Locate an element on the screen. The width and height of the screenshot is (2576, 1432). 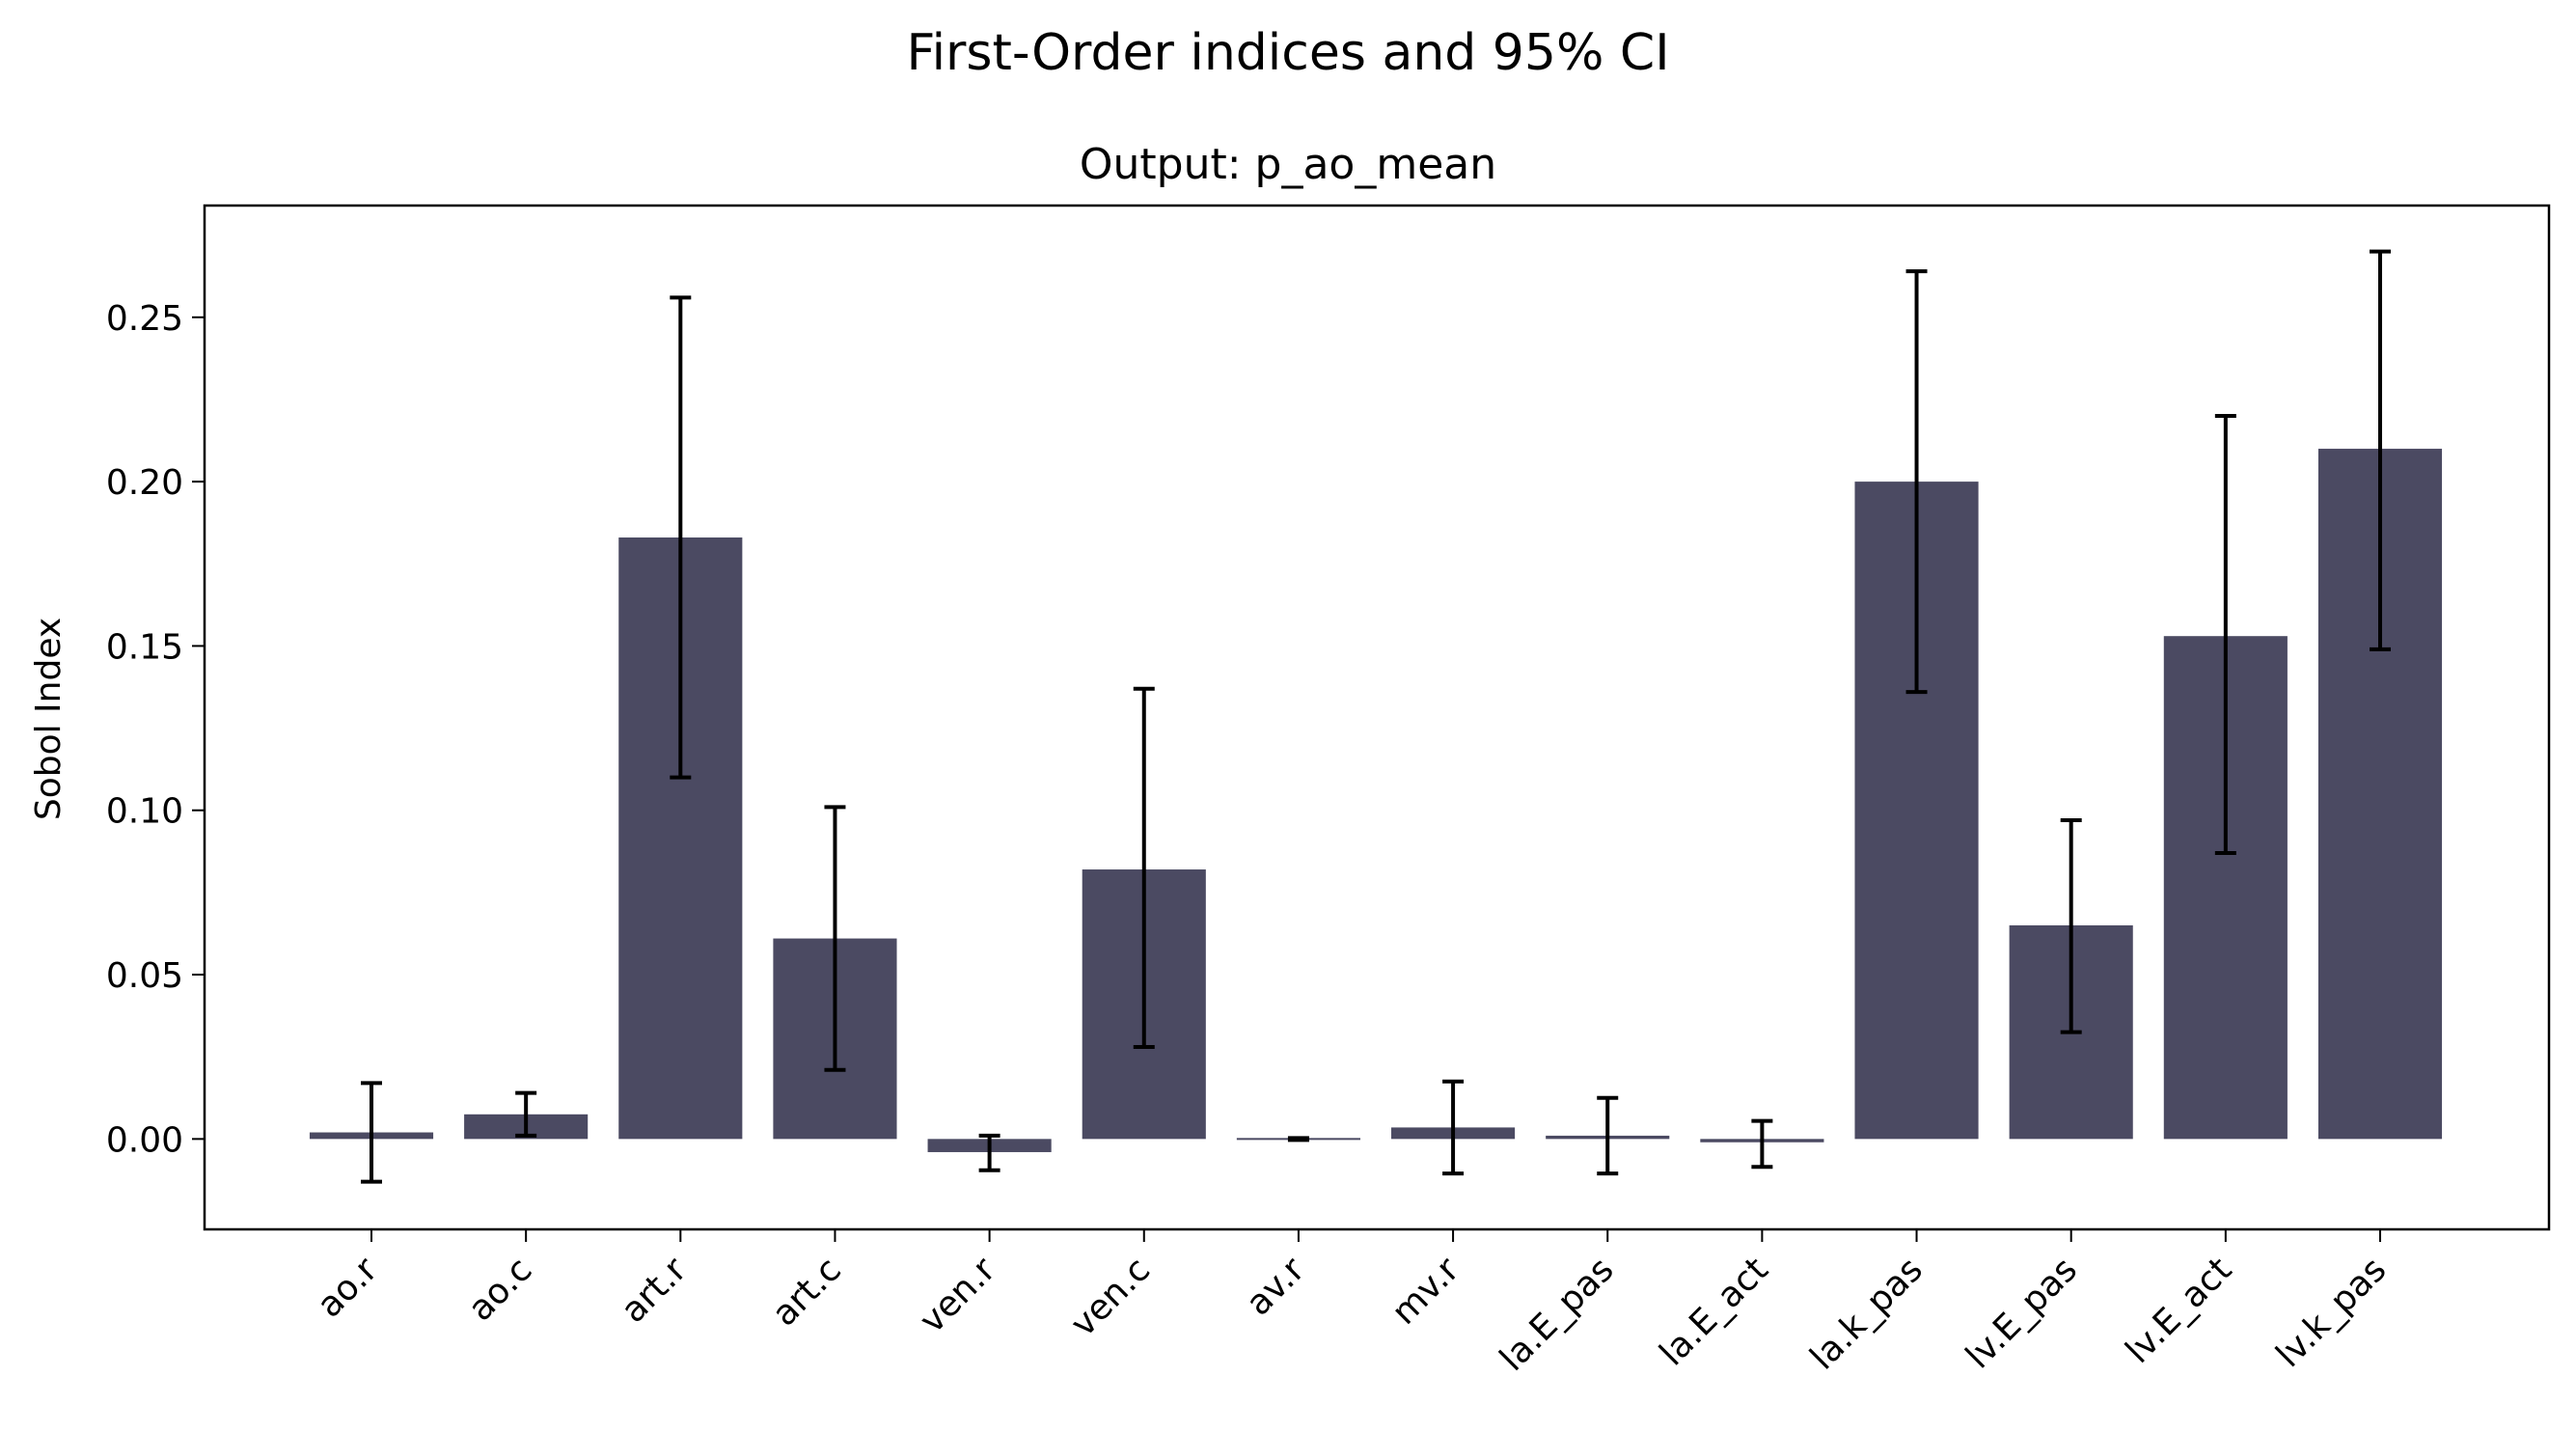
x-tick-label-ven.c: ven.c is located at coordinates (1110, 1297).